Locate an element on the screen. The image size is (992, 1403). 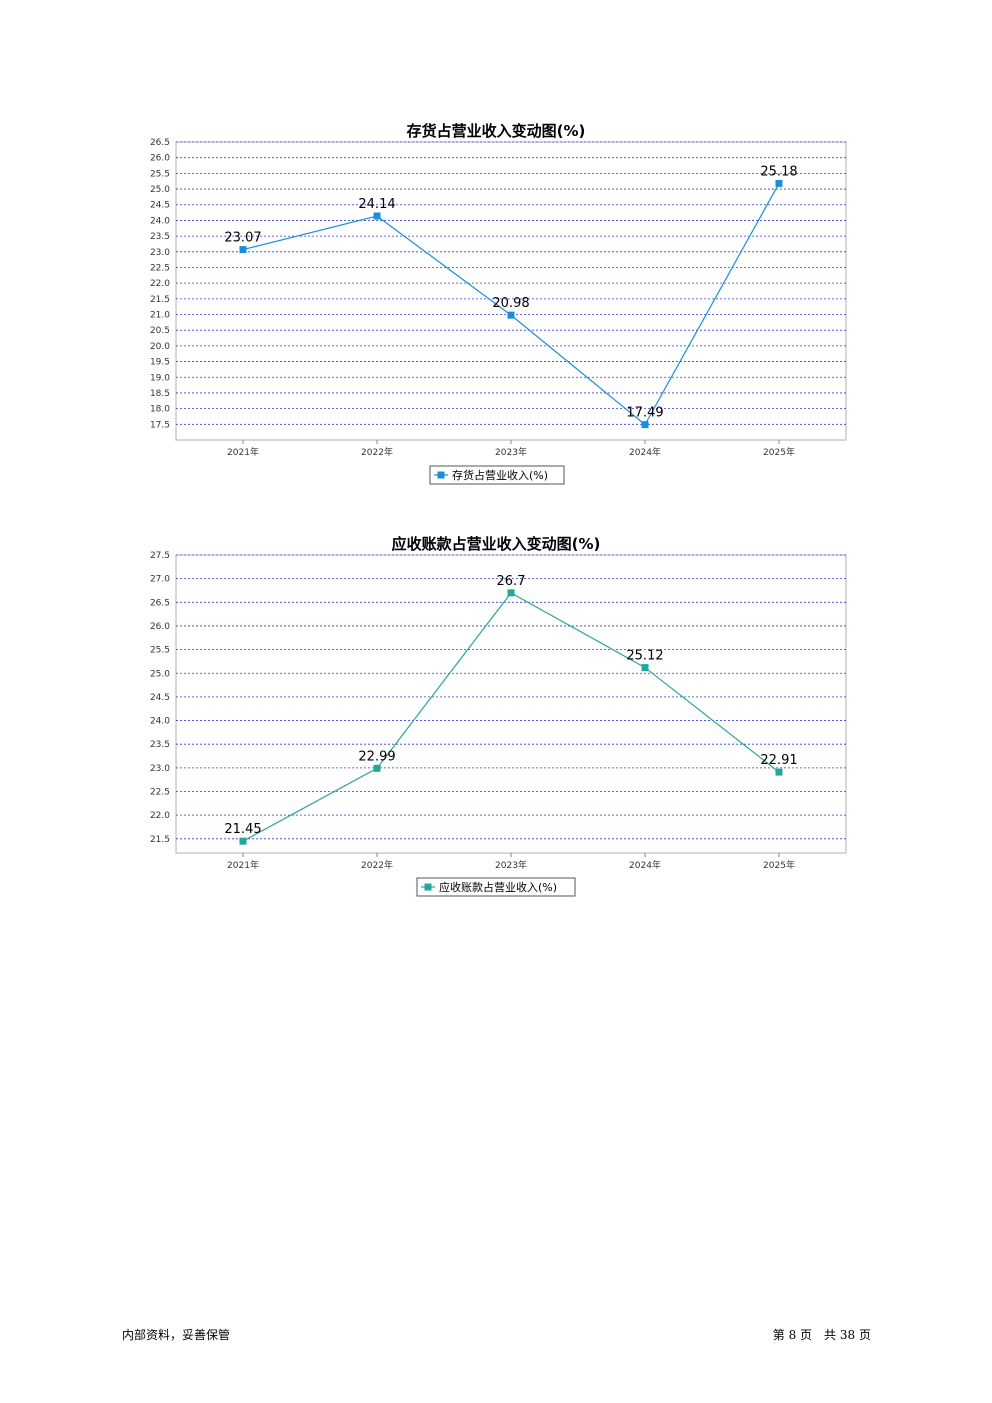
legend-label: 应收账款占营业收入(%) is located at coordinates (498, 887).